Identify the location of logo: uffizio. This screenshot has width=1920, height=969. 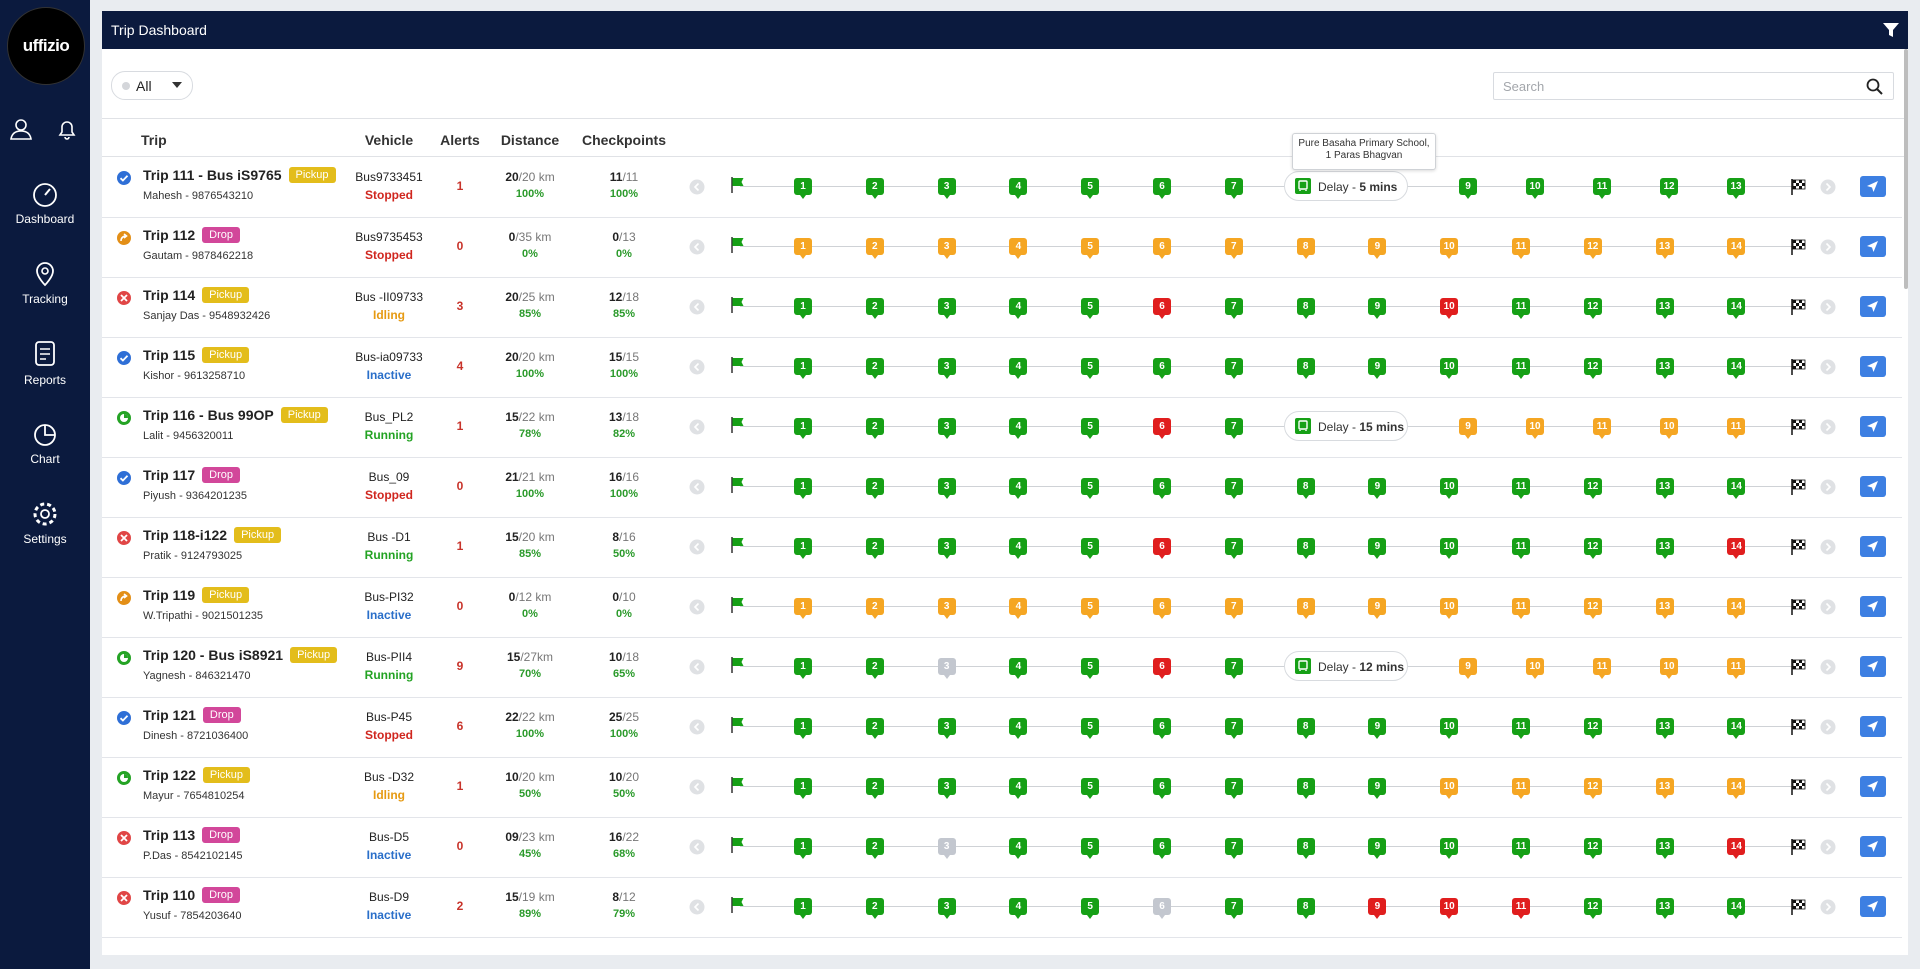
(46, 46).